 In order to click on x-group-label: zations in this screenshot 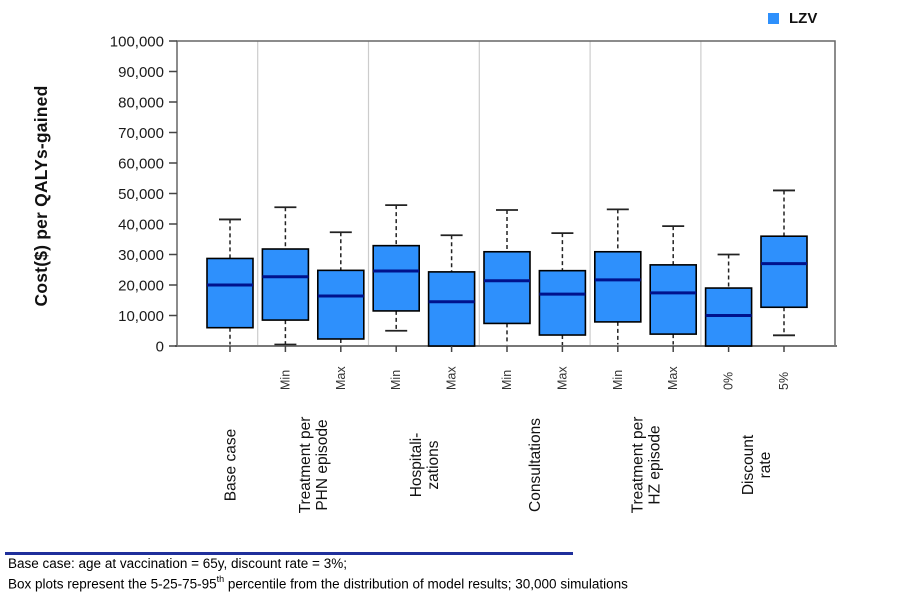, I will do `click(433, 464)`.